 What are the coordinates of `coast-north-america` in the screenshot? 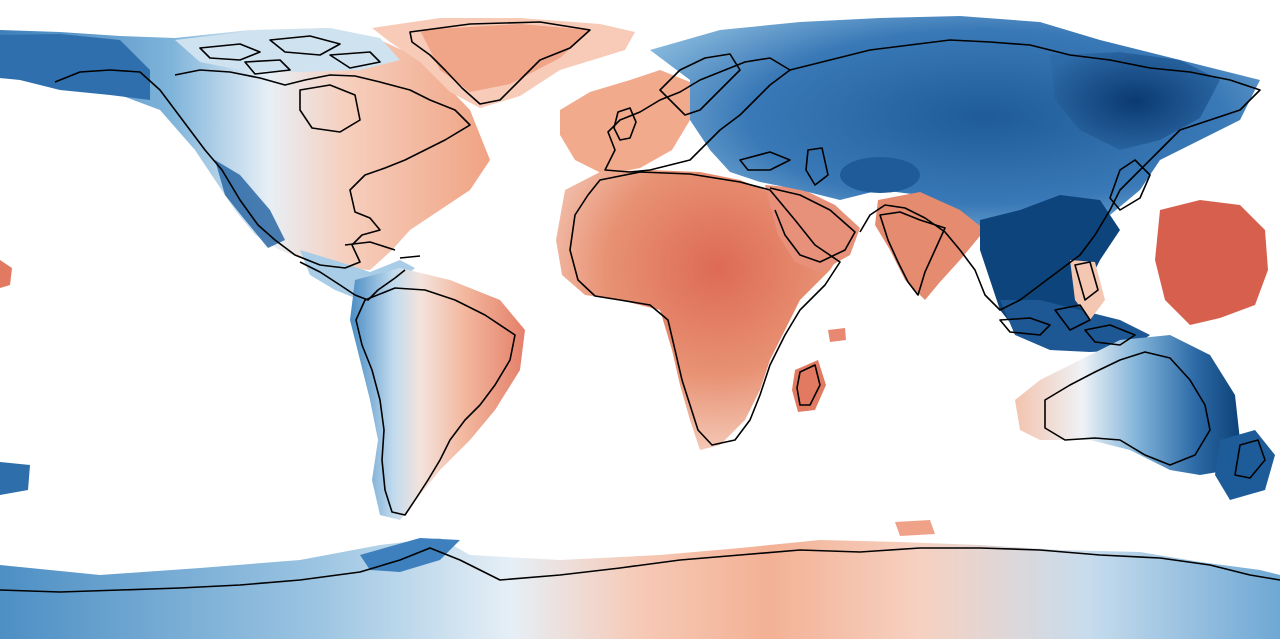 It's located at (262, 169).